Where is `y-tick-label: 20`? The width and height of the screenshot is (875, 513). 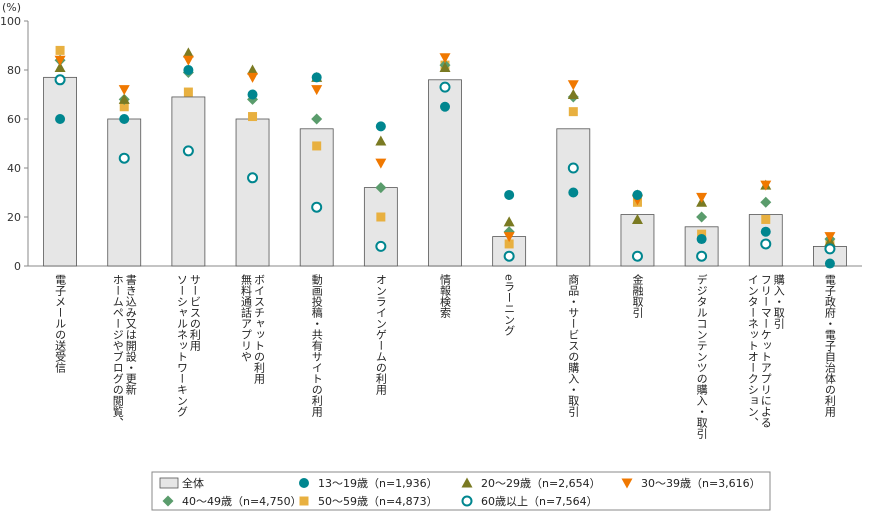 y-tick-label: 20 is located at coordinates (14, 217).